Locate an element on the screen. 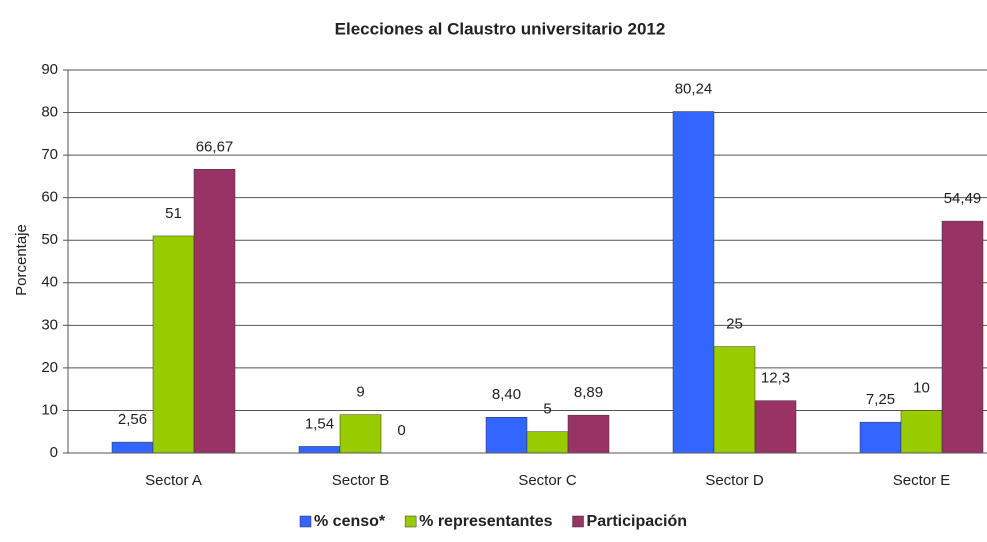  value-label: 8,40 is located at coordinates (506, 394).